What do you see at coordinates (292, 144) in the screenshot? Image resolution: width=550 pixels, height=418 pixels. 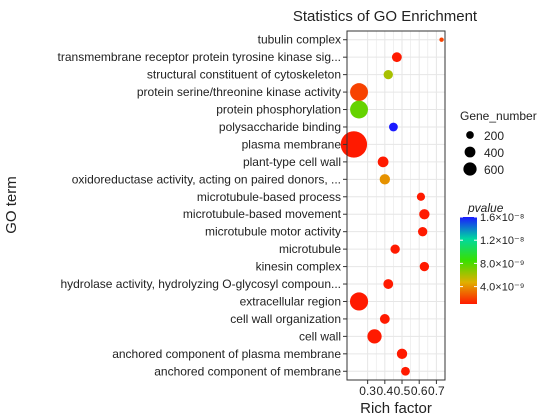 I see `y-tick-label: plasma membrane` at bounding box center [292, 144].